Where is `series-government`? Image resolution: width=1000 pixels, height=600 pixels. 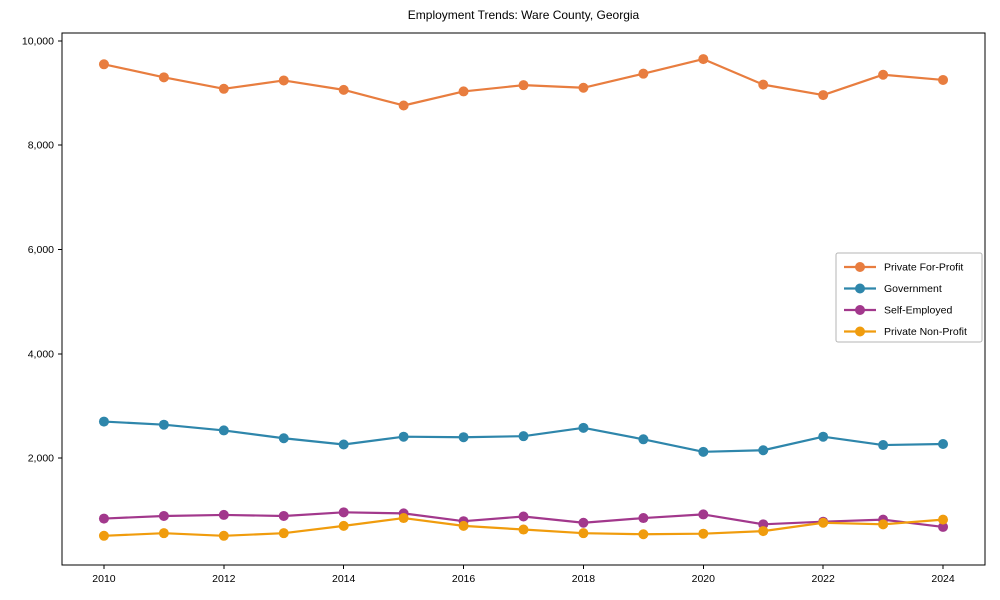
series-government is located at coordinates (523, 436).